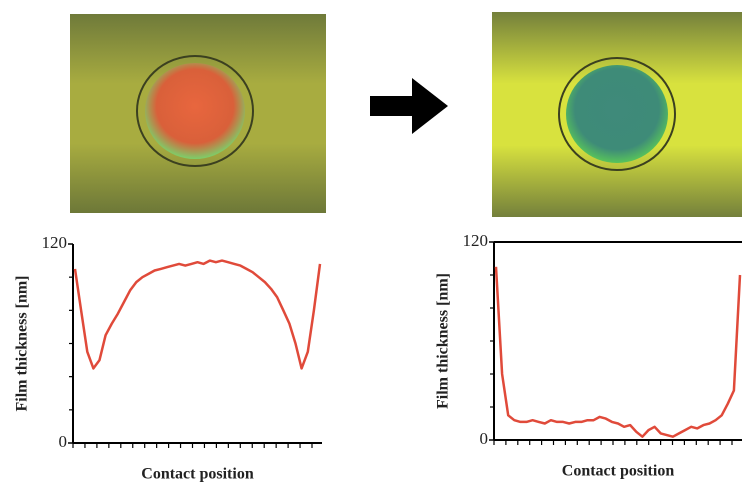  Describe the element at coordinates (617, 114) in the screenshot. I see `photo-after` at that location.